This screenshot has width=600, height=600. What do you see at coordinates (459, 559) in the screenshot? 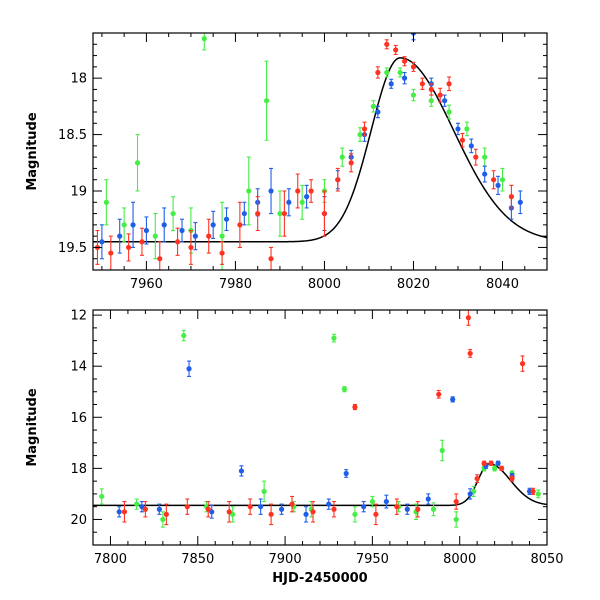
I see `x-tick-label: 8000` at bounding box center [459, 559].